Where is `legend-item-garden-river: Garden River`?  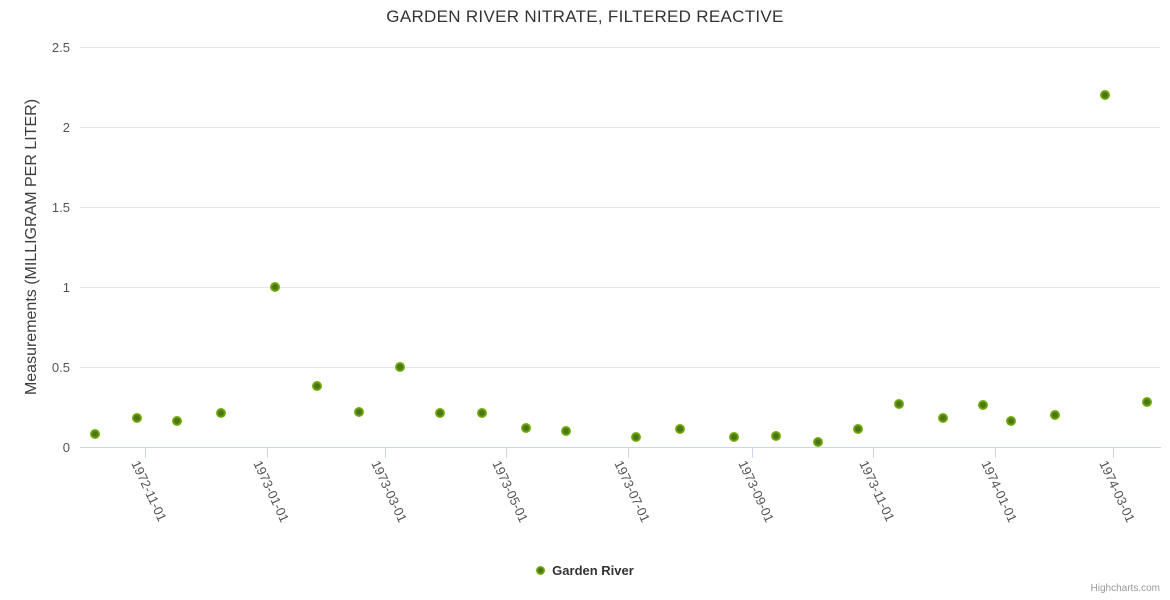
legend-item-garden-river: Garden River is located at coordinates (585, 570).